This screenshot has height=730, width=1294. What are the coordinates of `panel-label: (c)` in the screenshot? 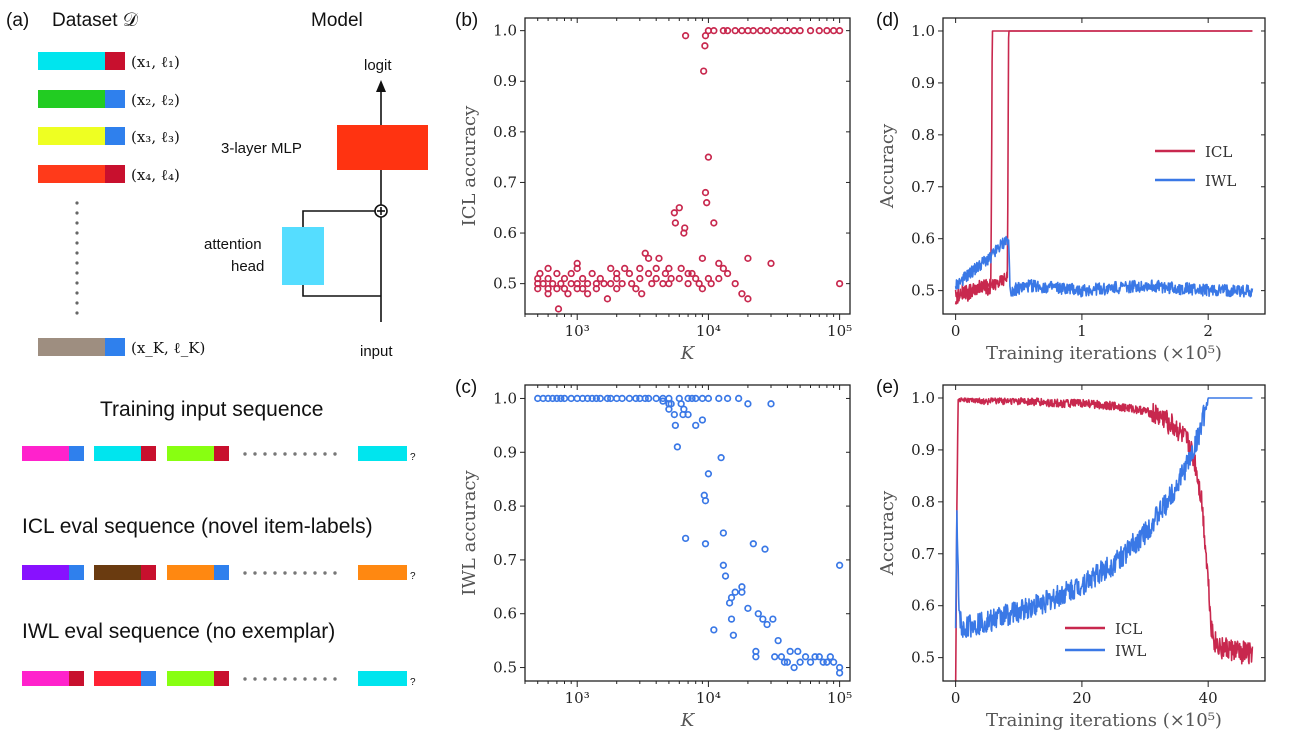 It's located at (466, 387).